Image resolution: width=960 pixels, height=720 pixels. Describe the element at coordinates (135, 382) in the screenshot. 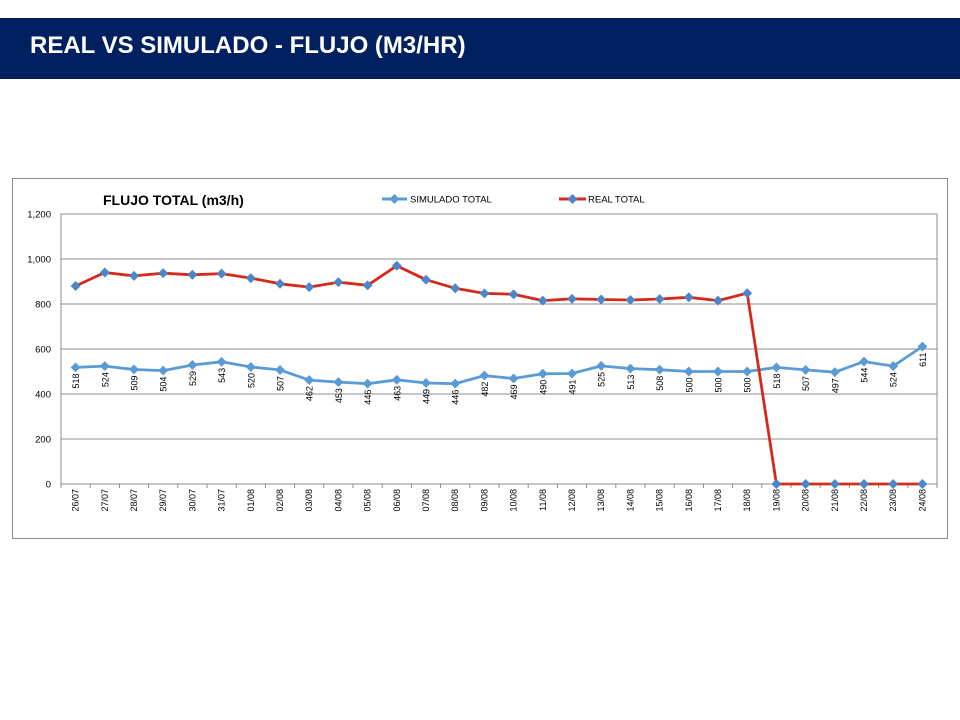

I see `data-label-simulado: 509` at that location.